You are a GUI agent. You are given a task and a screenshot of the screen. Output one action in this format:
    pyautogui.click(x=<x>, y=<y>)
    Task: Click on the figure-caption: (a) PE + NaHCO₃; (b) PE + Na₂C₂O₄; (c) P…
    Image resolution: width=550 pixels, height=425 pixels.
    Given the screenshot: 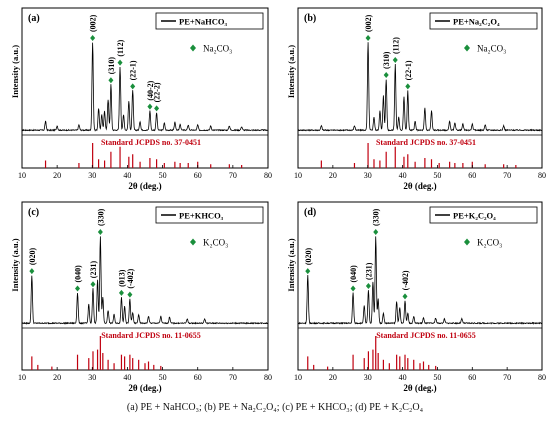 What is the action you would take?
    pyautogui.click(x=275, y=407)
    